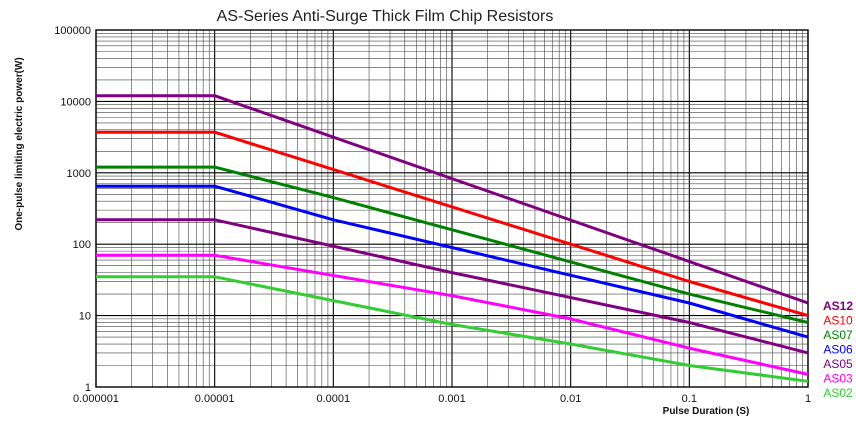 The image size is (856, 425). Describe the element at coordinates (838, 335) in the screenshot. I see `legend-label-as07: AS07` at that location.